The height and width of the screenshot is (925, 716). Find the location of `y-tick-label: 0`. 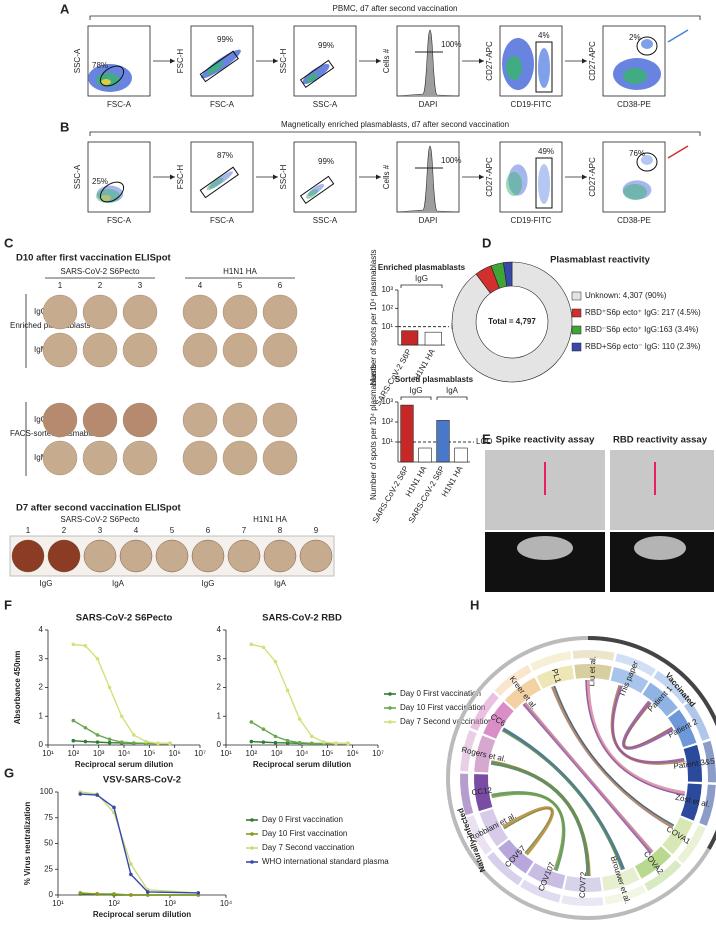

y-tick-label: 0 is located at coordinates (51, 894).